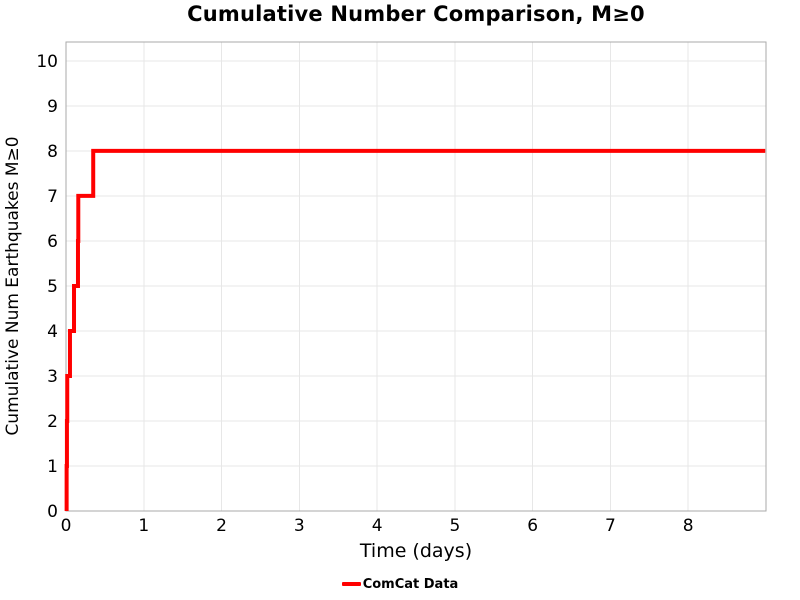 The height and width of the screenshot is (600, 800). Describe the element at coordinates (52, 197) in the screenshot. I see `y-tick-label: 7` at that location.